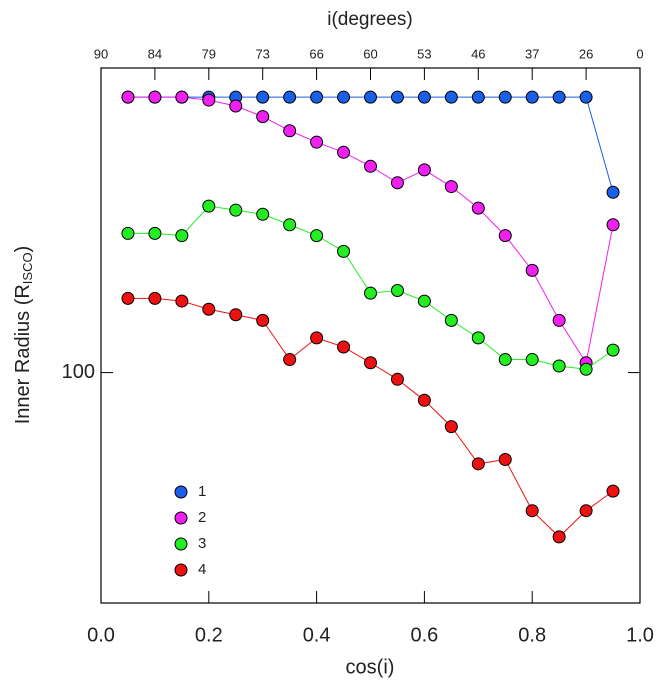  I want to click on x2-tick-label: 26, so click(586, 53).